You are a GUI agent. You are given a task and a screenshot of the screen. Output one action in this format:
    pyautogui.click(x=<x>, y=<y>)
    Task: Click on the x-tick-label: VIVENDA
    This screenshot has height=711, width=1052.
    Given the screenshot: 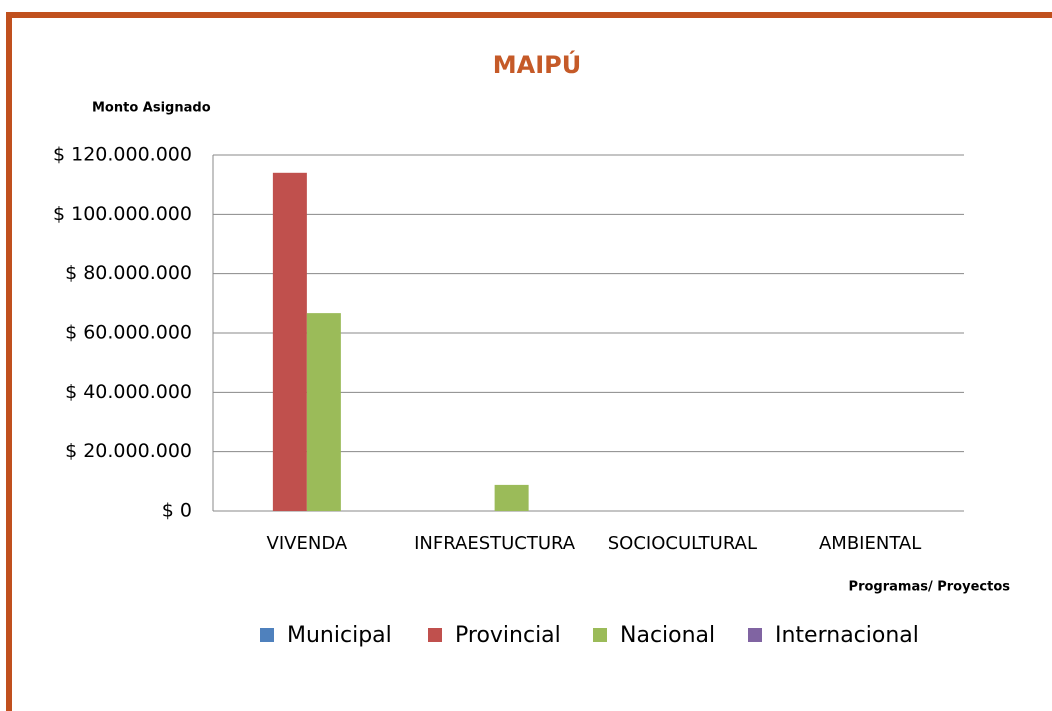 What is the action you would take?
    pyautogui.click(x=307, y=543)
    